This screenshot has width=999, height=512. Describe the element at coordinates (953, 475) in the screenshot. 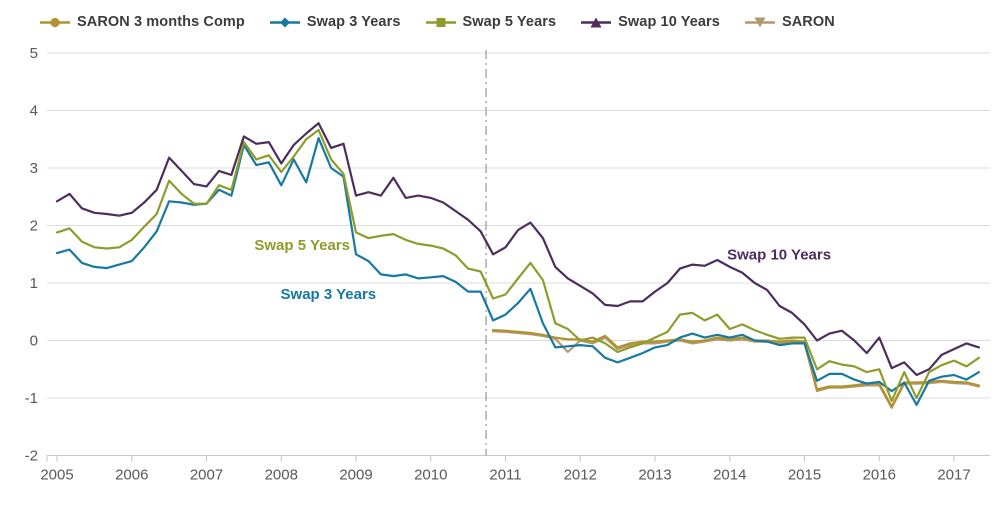

I see `x-axis-label: 2017` at that location.